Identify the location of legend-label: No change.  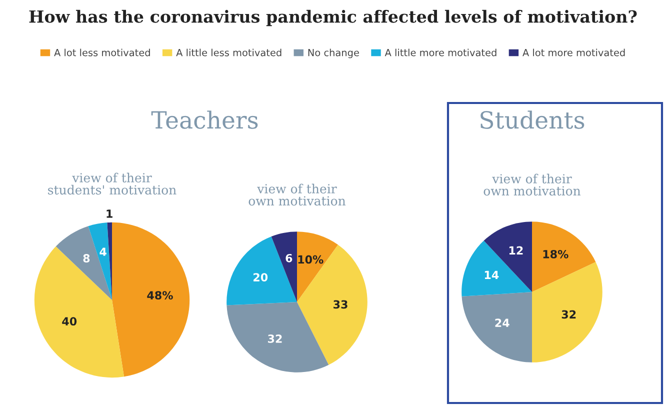
(333, 53).